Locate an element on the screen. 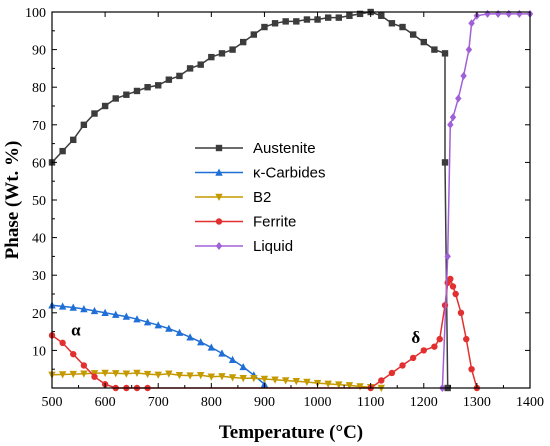 This screenshot has height=446, width=550. x-tick-label: 700 is located at coordinates (158, 402).